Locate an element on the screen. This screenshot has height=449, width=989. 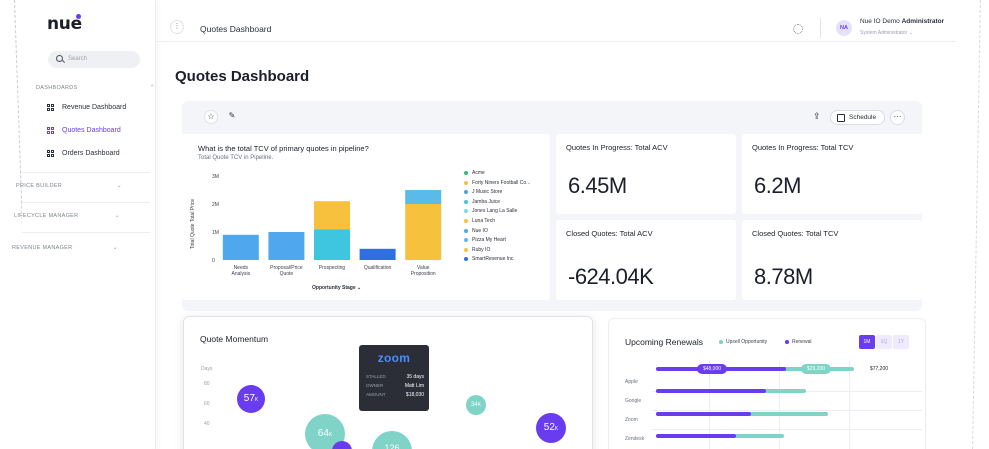
section-dashboards: DASHBOARDS ⌃ is located at coordinates (100, 88).